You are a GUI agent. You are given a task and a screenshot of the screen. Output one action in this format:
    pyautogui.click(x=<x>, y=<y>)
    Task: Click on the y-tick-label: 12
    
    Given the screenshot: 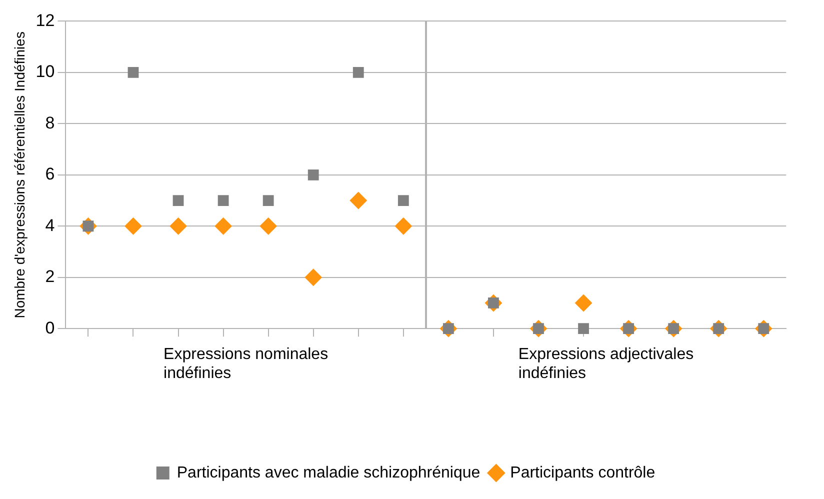 What is the action you would take?
    pyautogui.click(x=45, y=20)
    